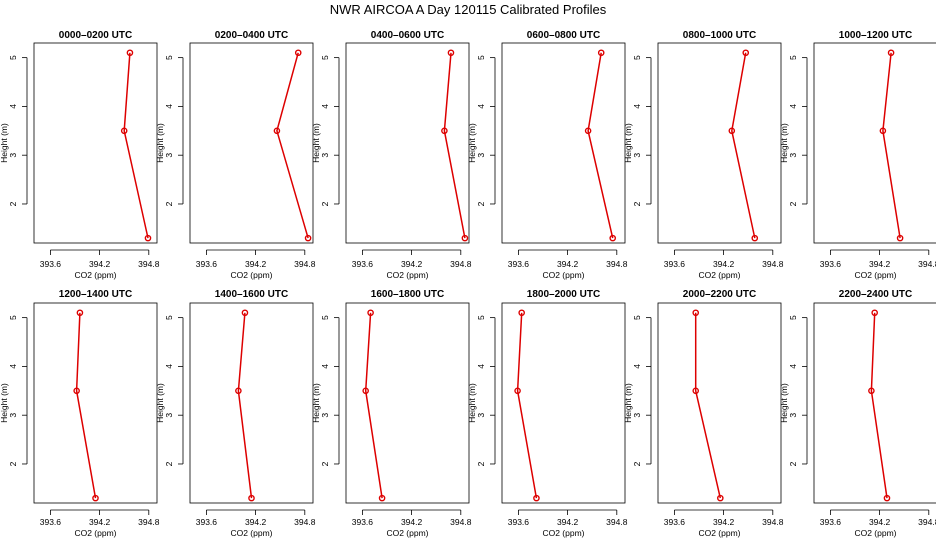 This screenshot has width=936, height=540. I want to click on panel-title: 1200–1400 UTC, so click(95, 294).